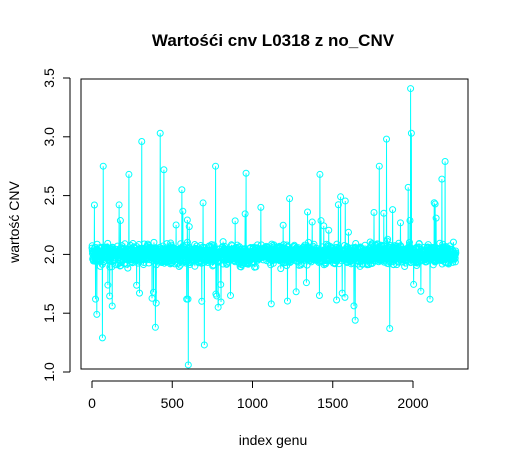  Describe the element at coordinates (49, 254) in the screenshot. I see `y-tick-label: 2.0` at that location.